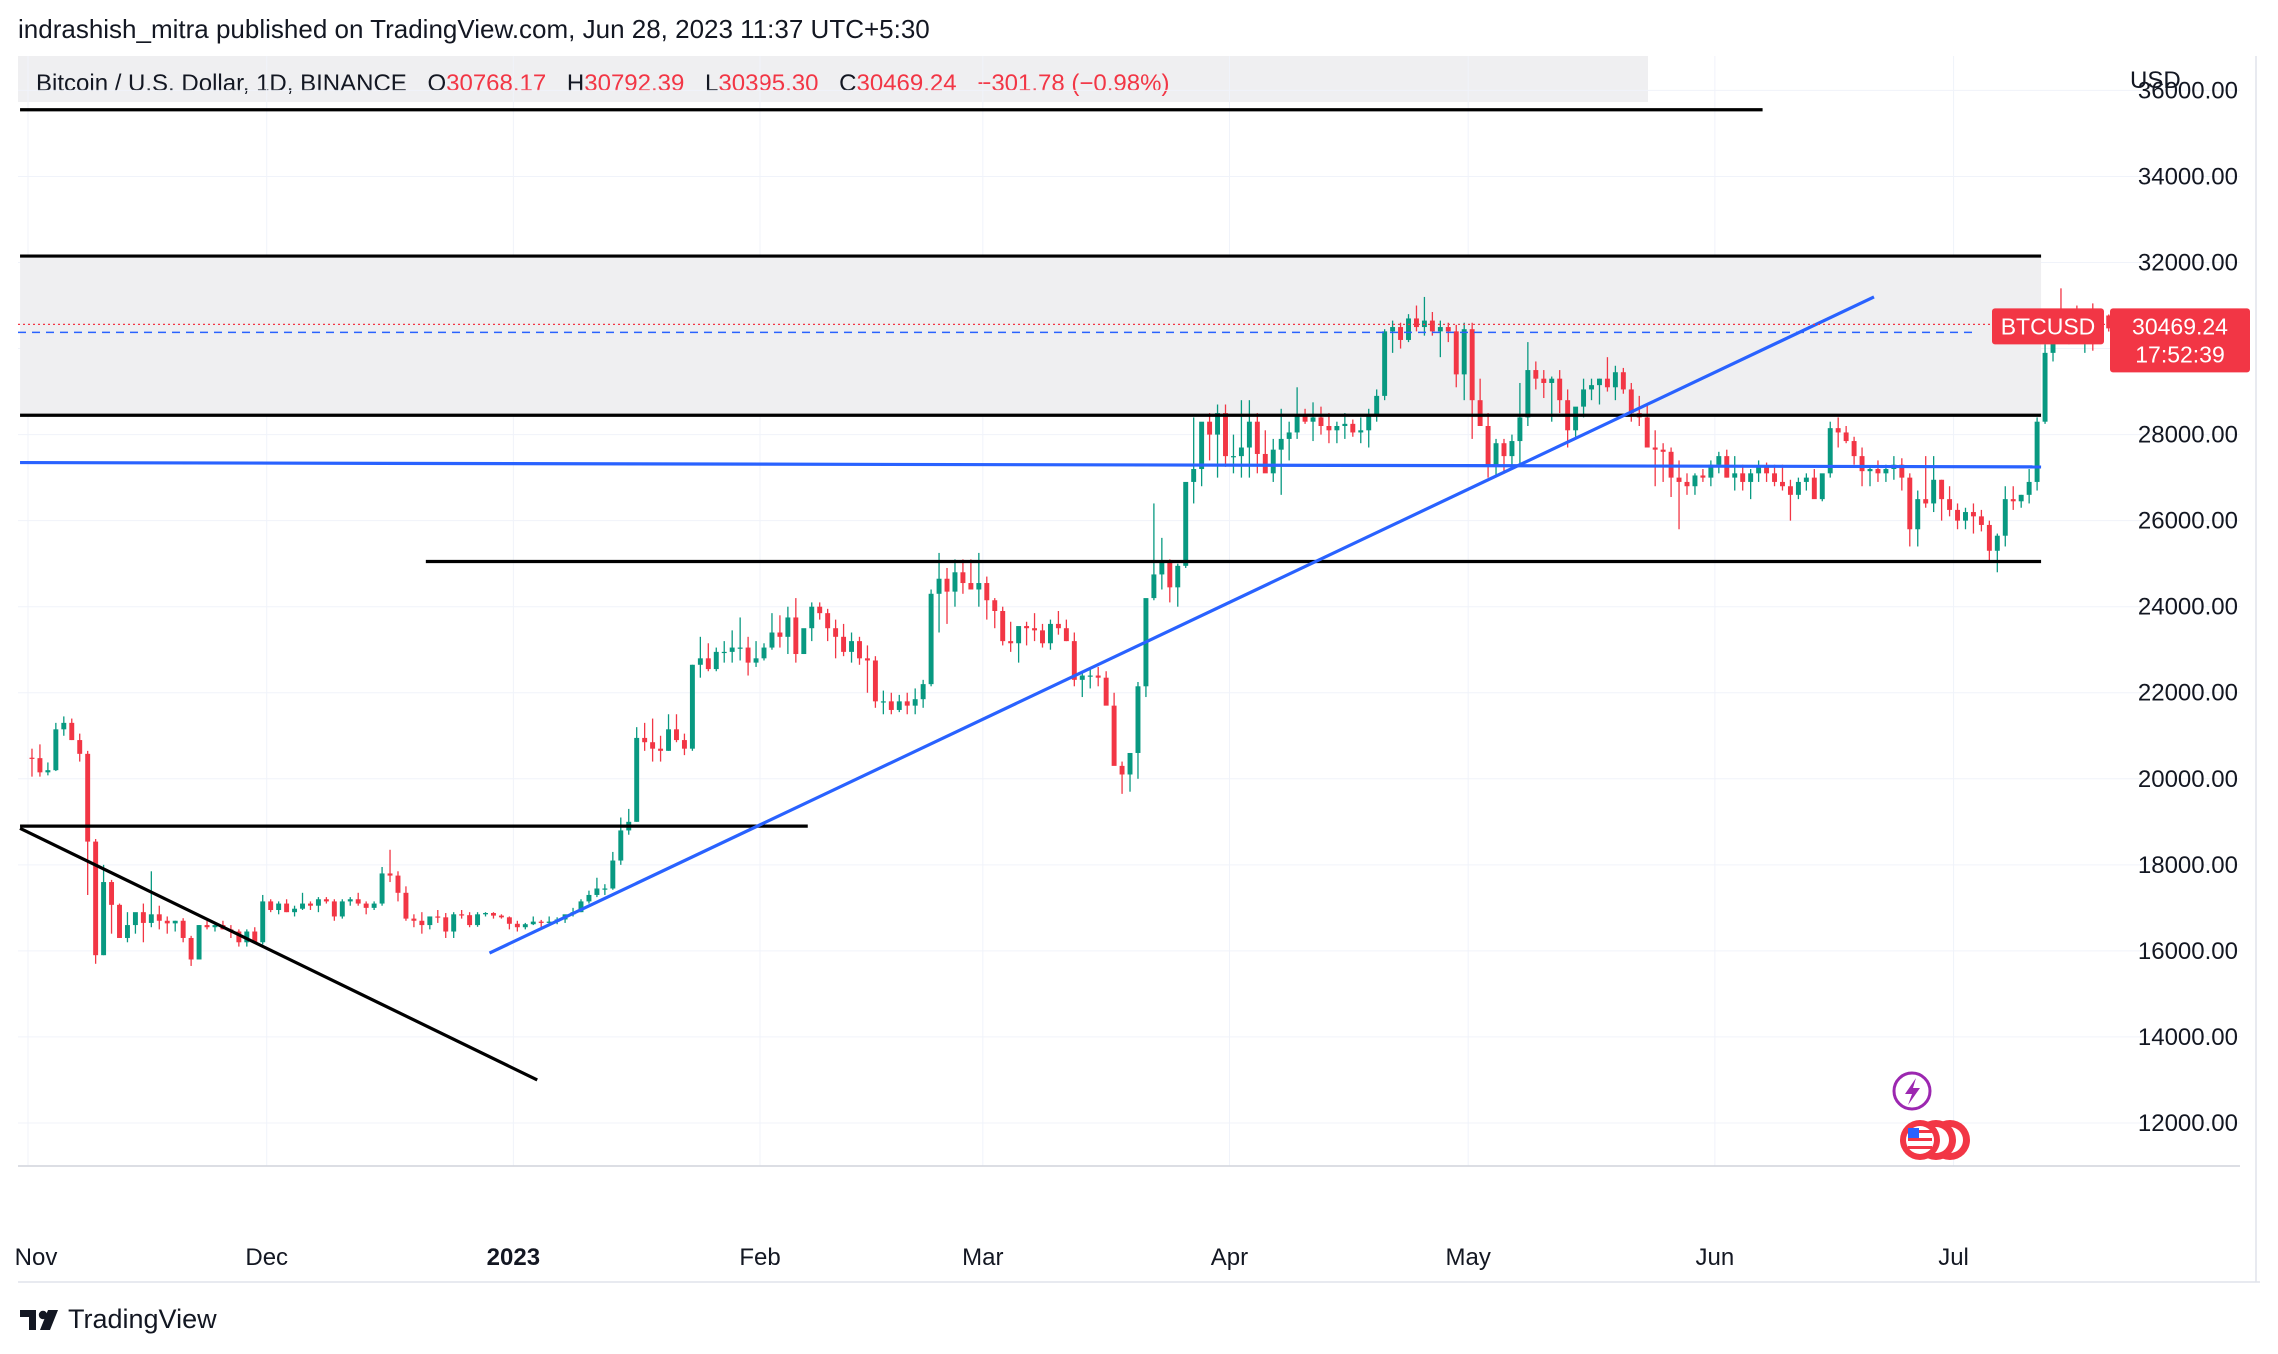  I want to click on events-markers, so click(1931, 1115).